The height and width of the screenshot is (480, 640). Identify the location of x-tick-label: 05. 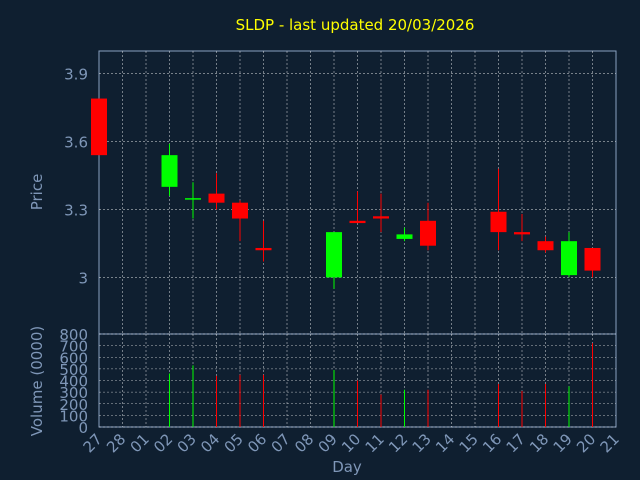
(234, 443).